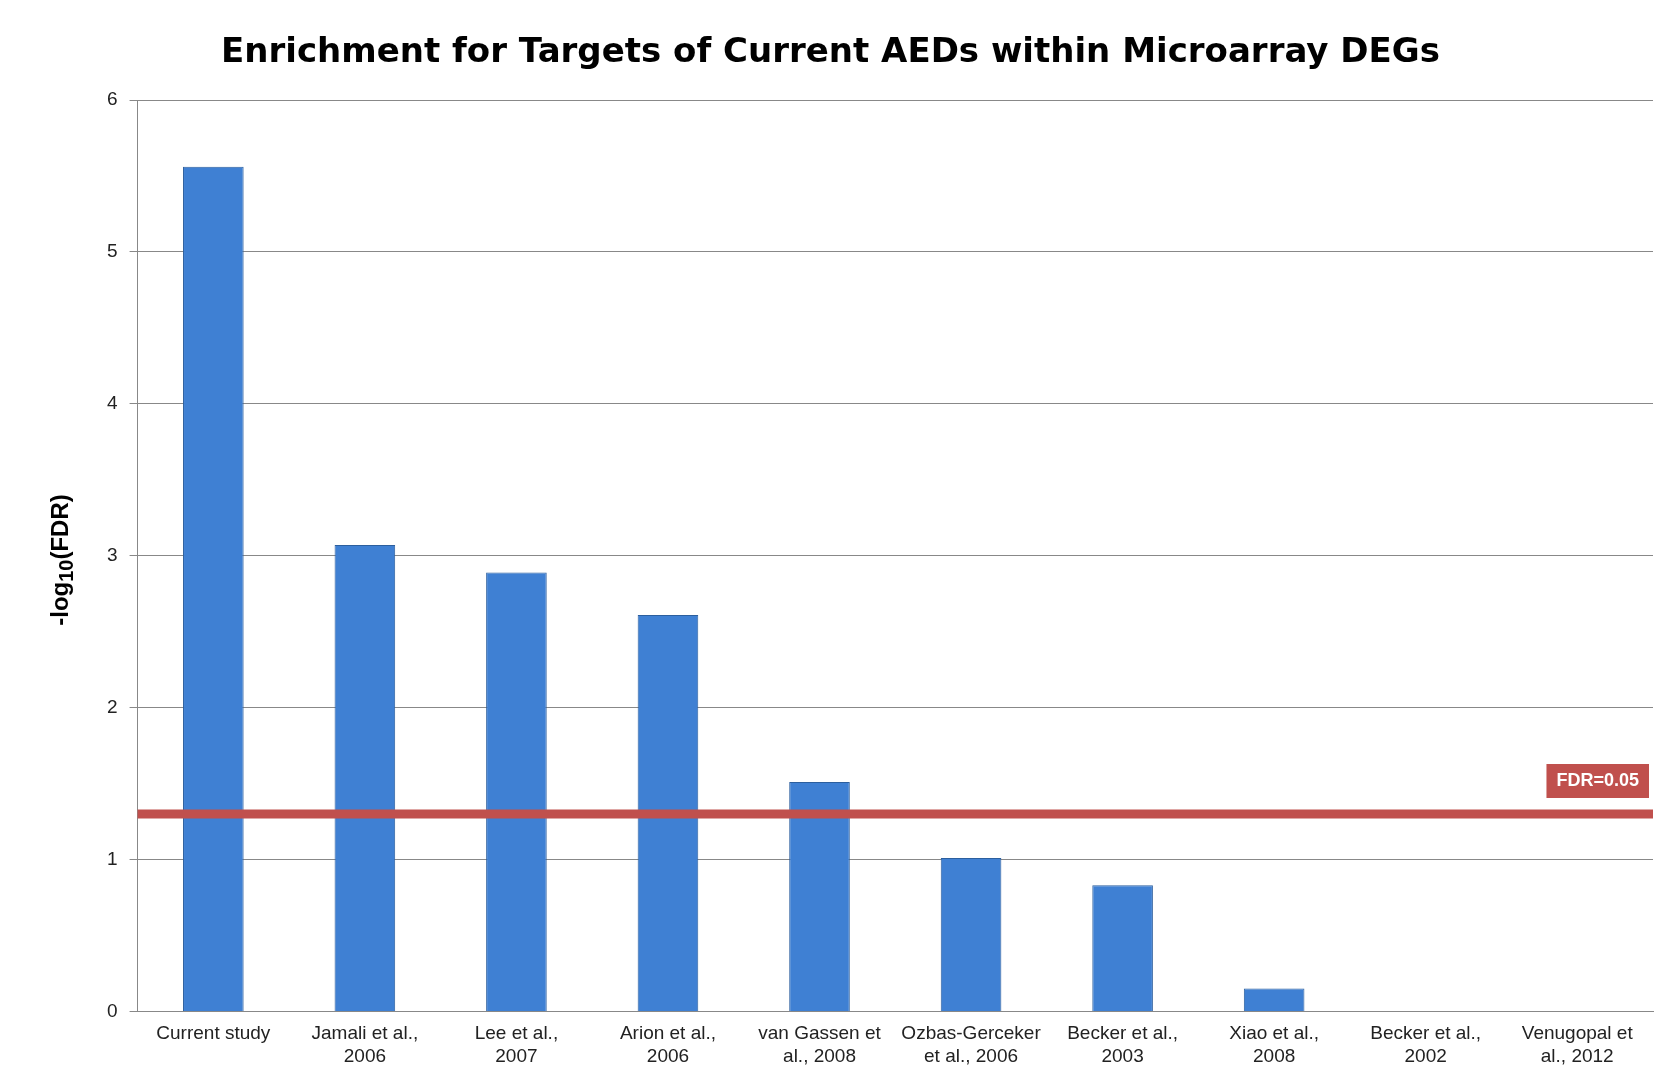 Image resolution: width=1661 pixels, height=1091 pixels. What do you see at coordinates (112, 706) in the screenshot?
I see `y-tick-label: 2` at bounding box center [112, 706].